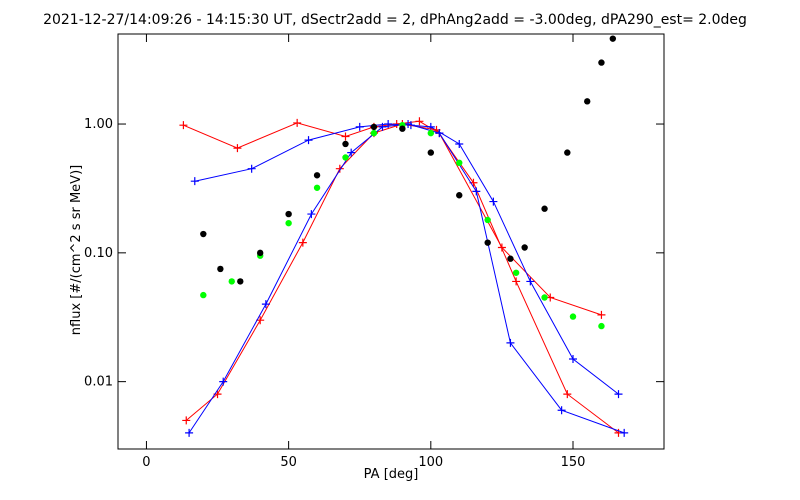  What do you see at coordinates (288, 462) in the screenshot?
I see `x-tick-label: 50` at bounding box center [288, 462].